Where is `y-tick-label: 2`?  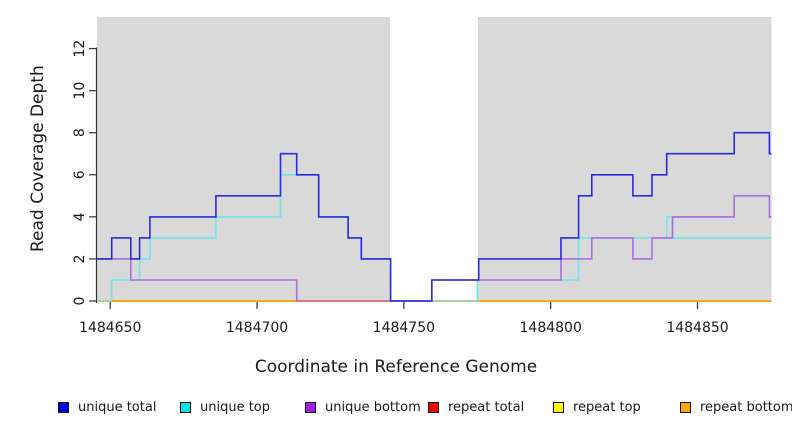
y-tick-label: 2 is located at coordinates (80, 258).